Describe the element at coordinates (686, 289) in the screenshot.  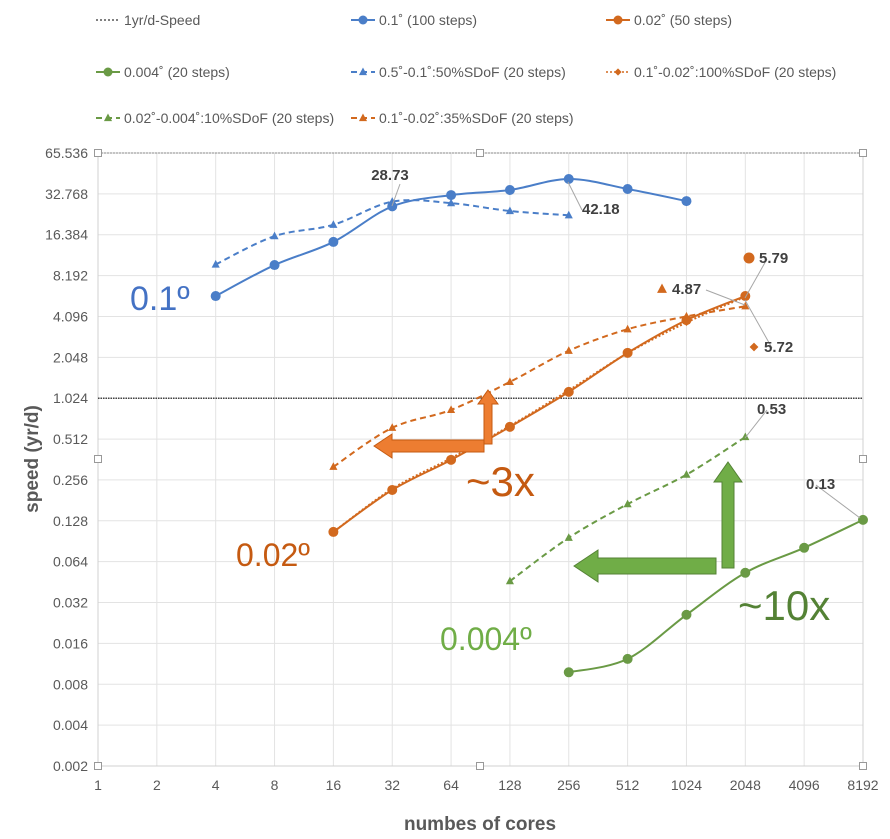
I see `data-label-text: 4.87` at that location.